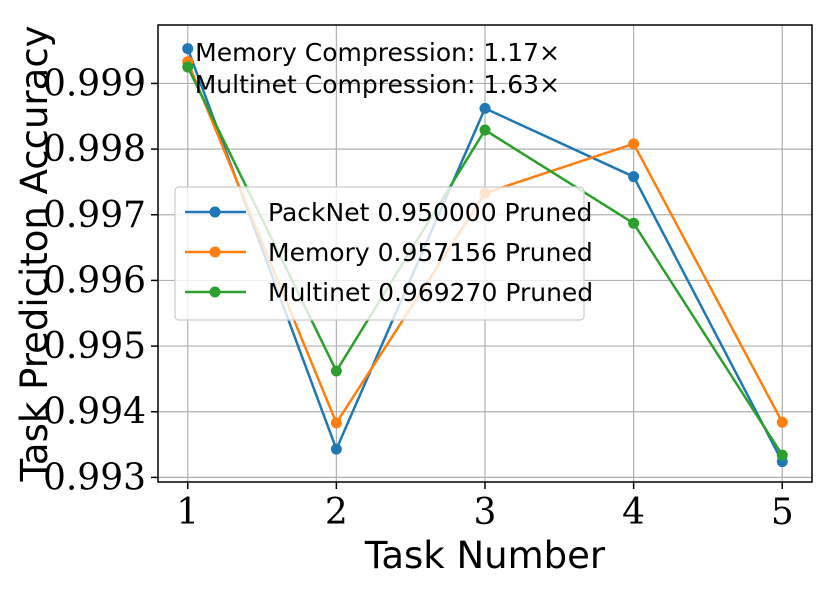 This screenshot has width=830, height=593. What do you see at coordinates (34, 253) in the screenshot?
I see `y-axis-label: Task Prediciton Accuracy` at bounding box center [34, 253].